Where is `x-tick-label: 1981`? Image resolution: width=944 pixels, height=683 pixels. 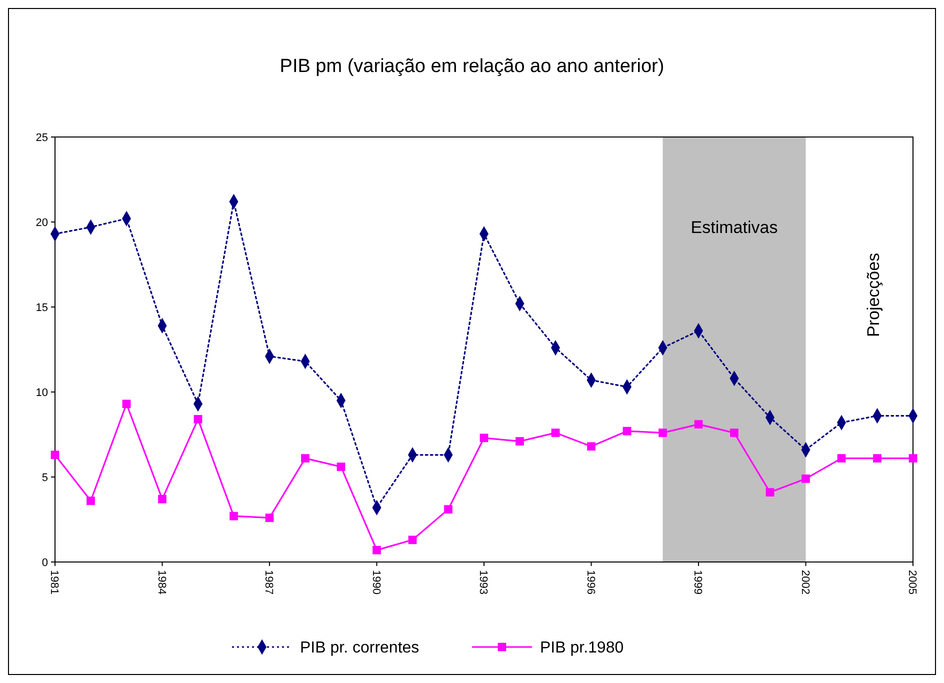 x-tick-label: 1981 is located at coordinates (54, 582).